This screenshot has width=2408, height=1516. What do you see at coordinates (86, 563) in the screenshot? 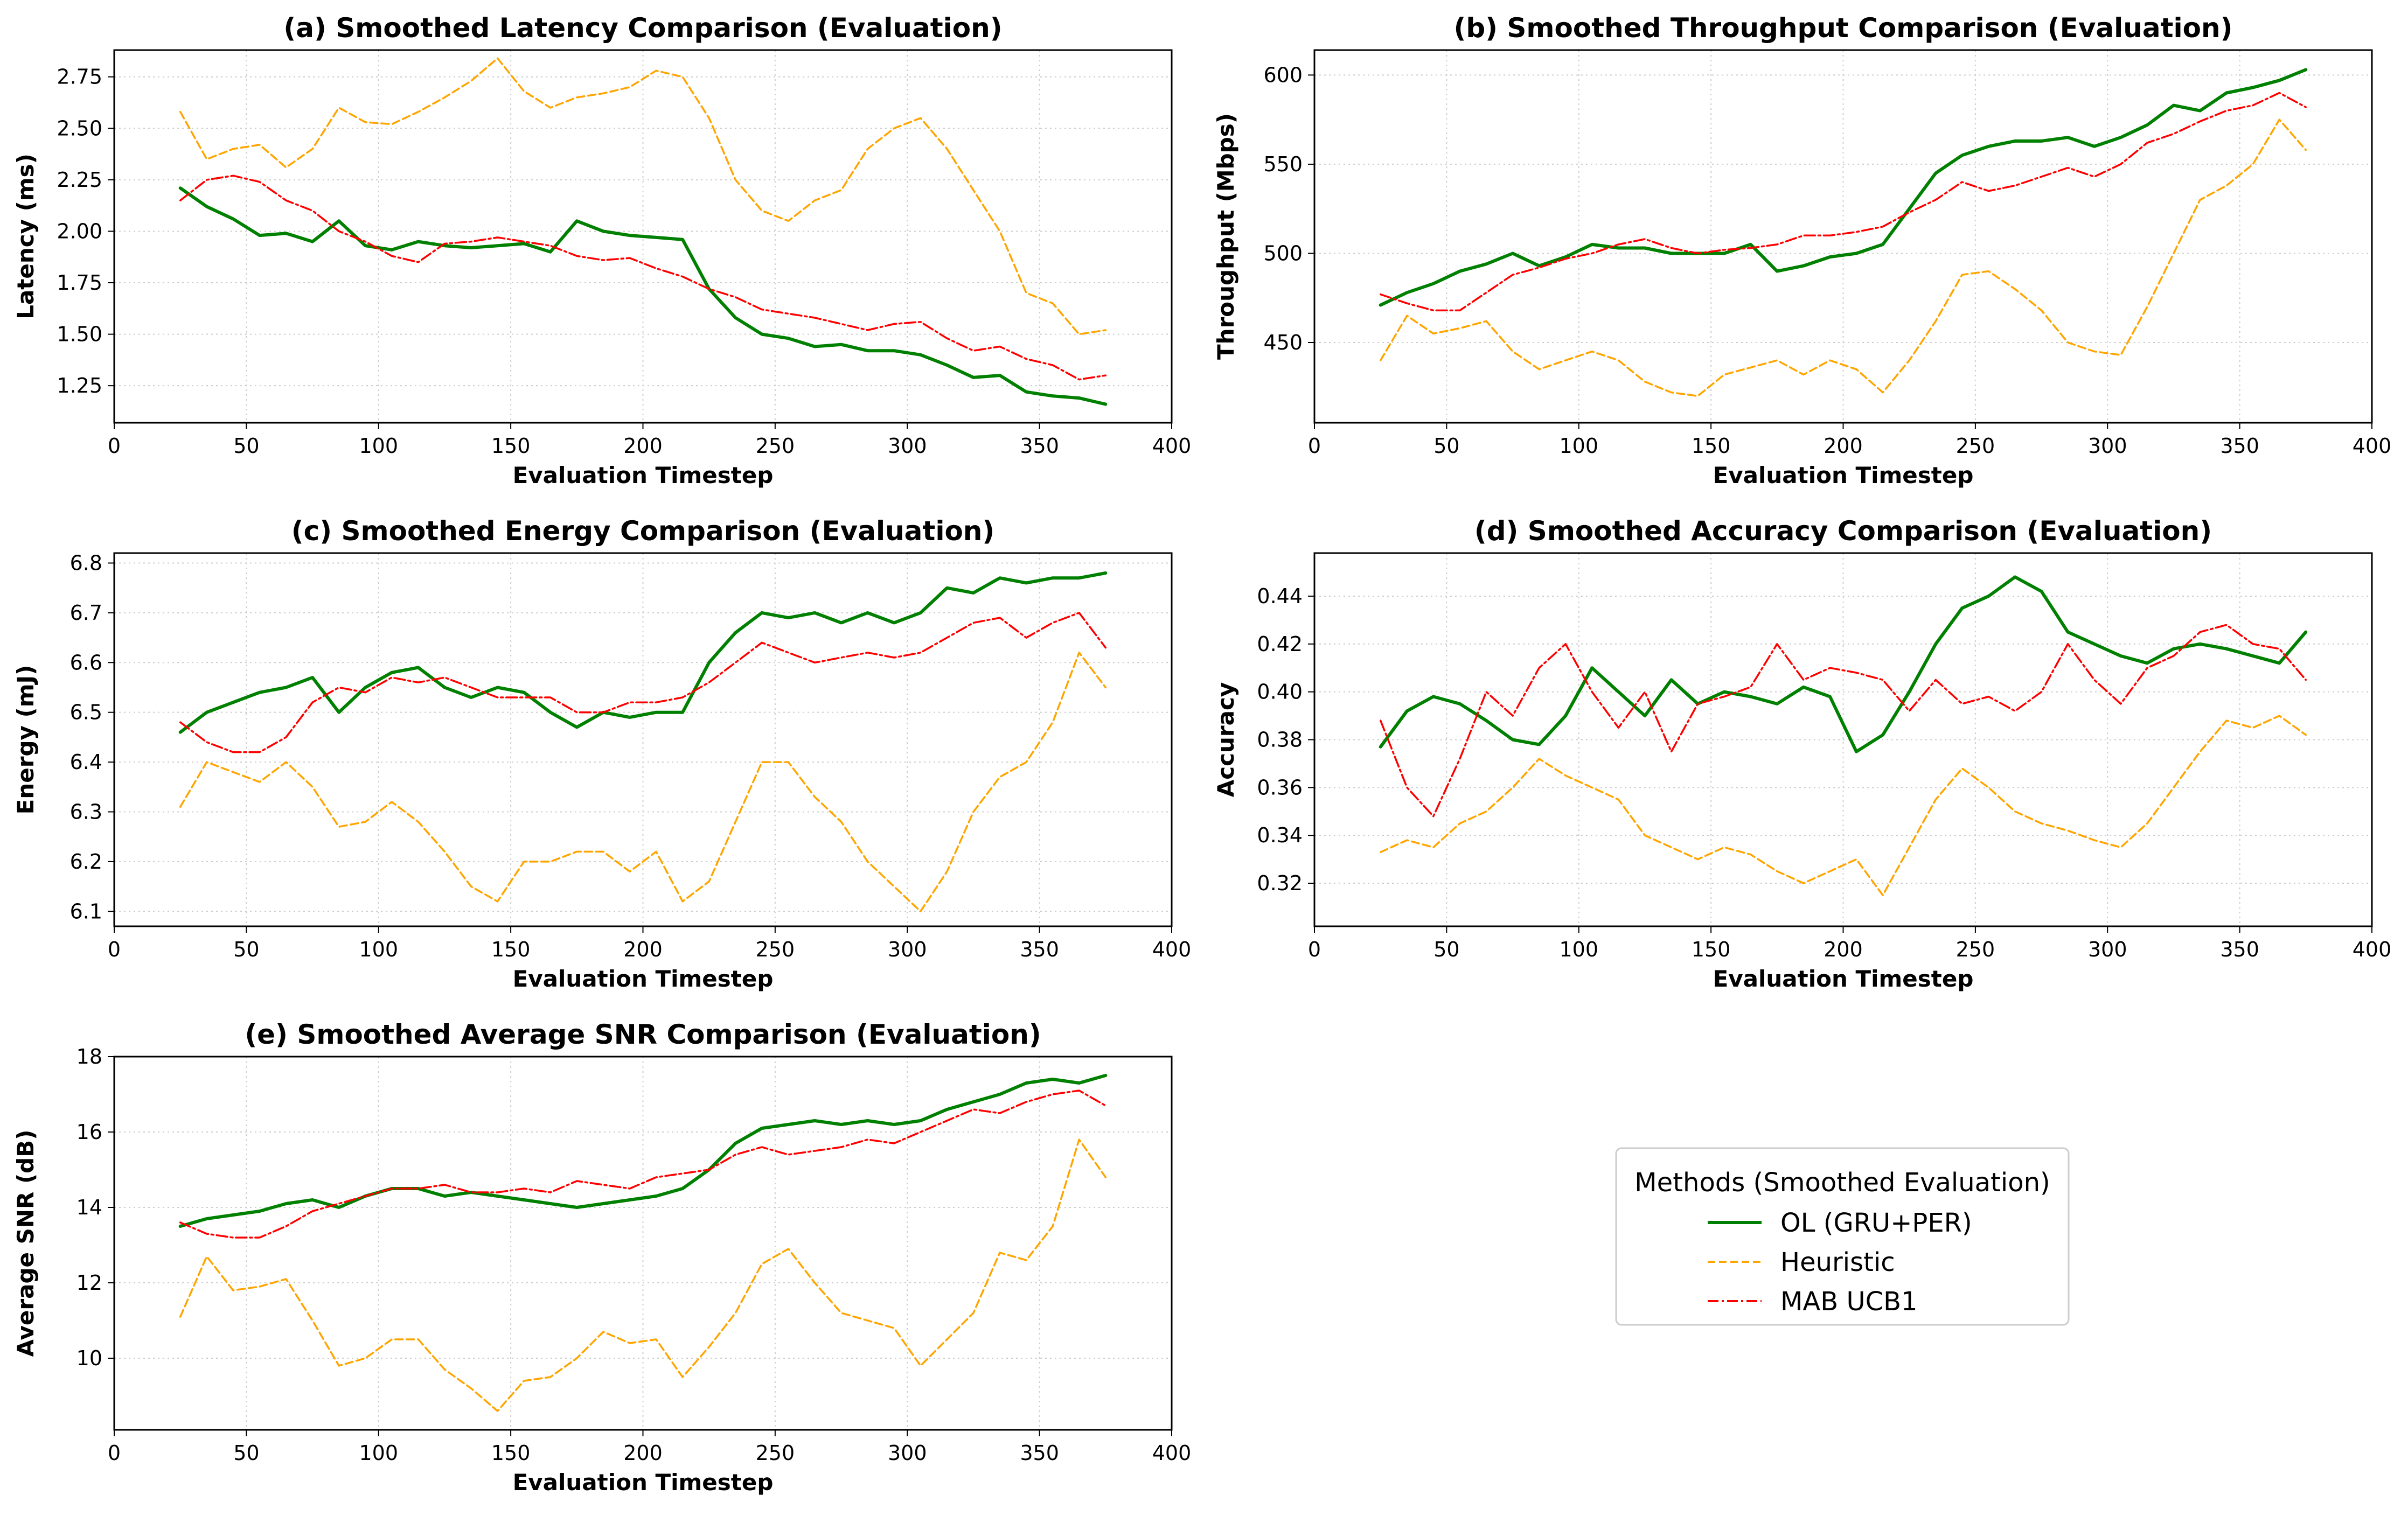
I see `panel-c-ytick-label: 6.8` at bounding box center [86, 563].